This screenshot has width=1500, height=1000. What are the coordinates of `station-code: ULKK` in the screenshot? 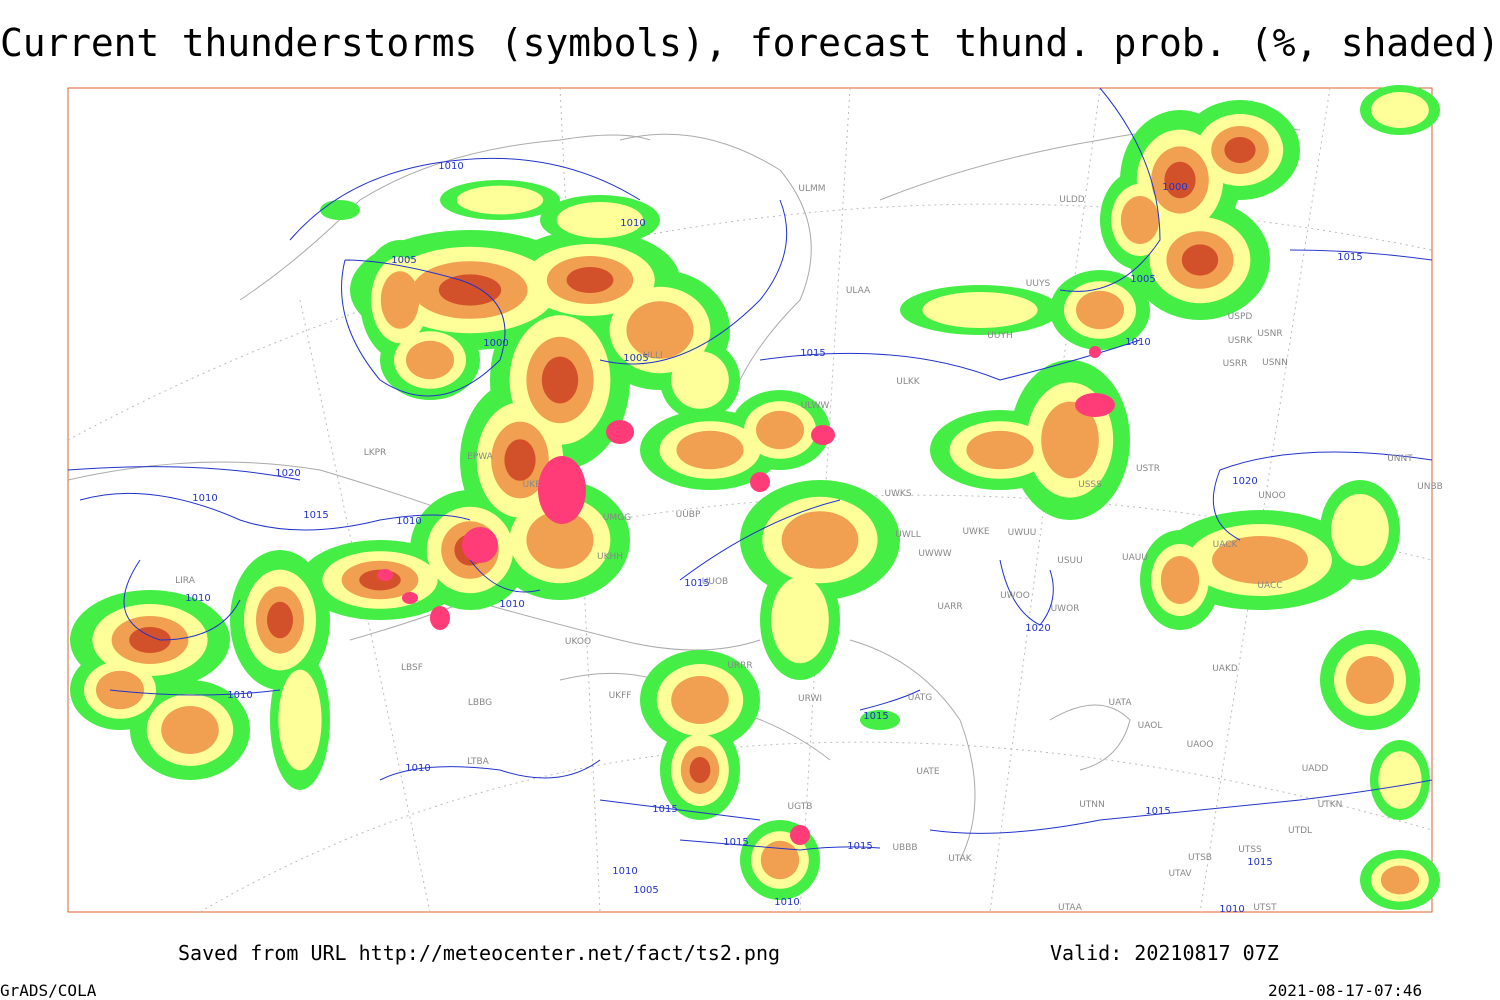 It's located at (908, 382).